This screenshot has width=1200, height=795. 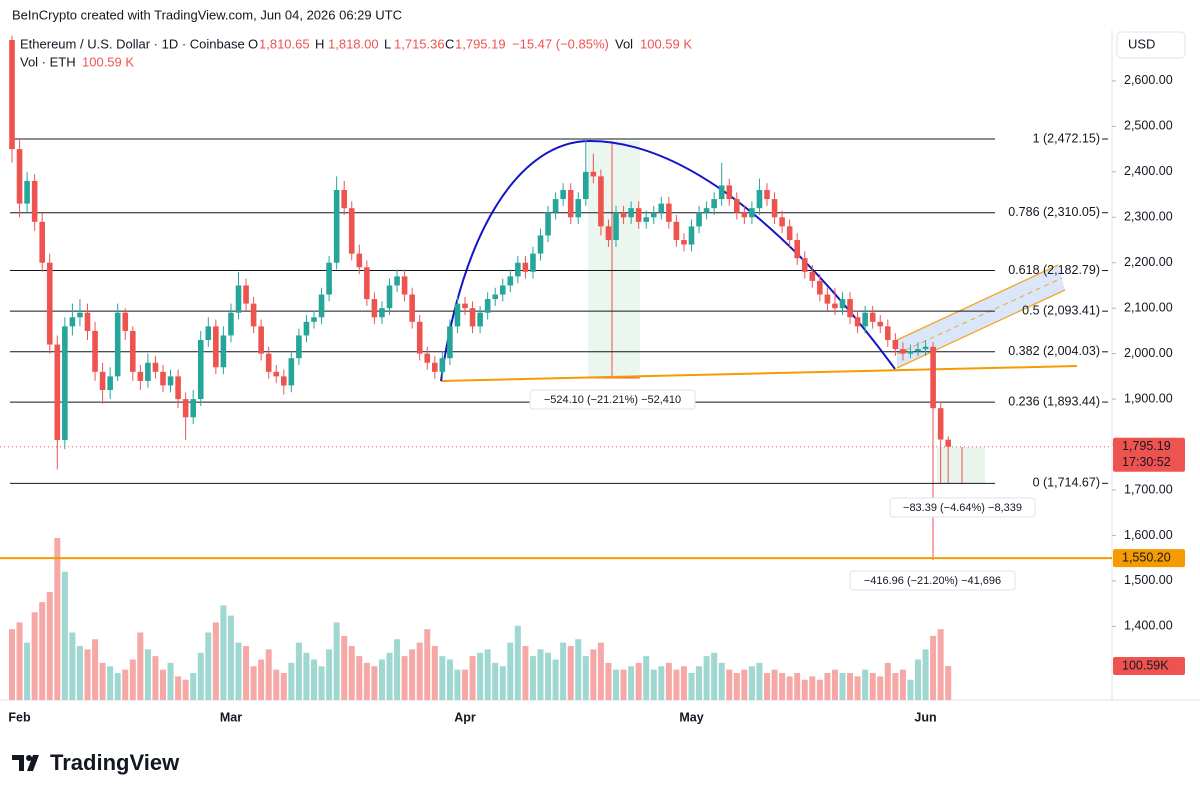 I want to click on currency-box, so click(x=1151, y=45).